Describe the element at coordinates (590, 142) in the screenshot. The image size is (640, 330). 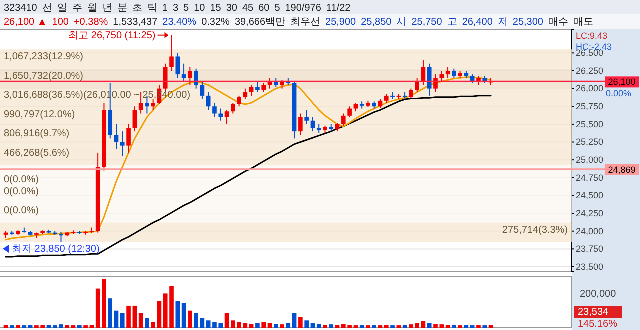
I see `y-tick-label: 25,250` at that location.